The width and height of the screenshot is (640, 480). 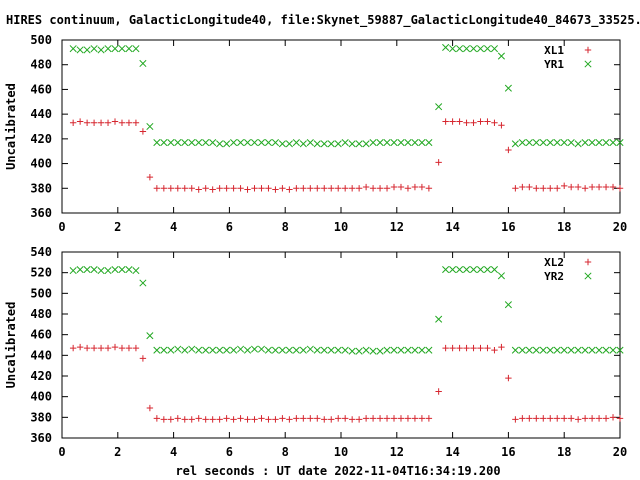 What do you see at coordinates (41, 335) in the screenshot?
I see `y-tick-label: 460` at bounding box center [41, 335].